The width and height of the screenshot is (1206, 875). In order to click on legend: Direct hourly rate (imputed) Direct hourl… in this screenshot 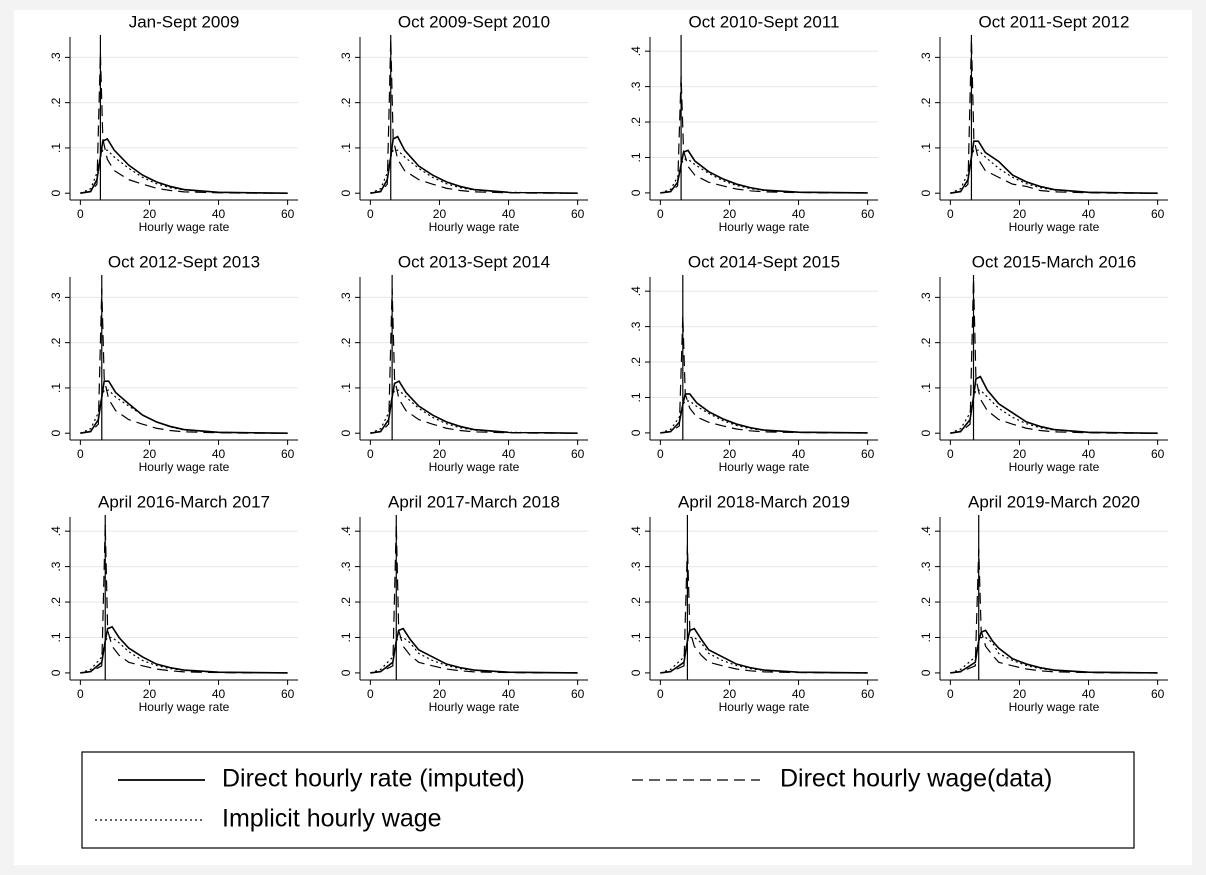, I will do `click(608, 800)`.